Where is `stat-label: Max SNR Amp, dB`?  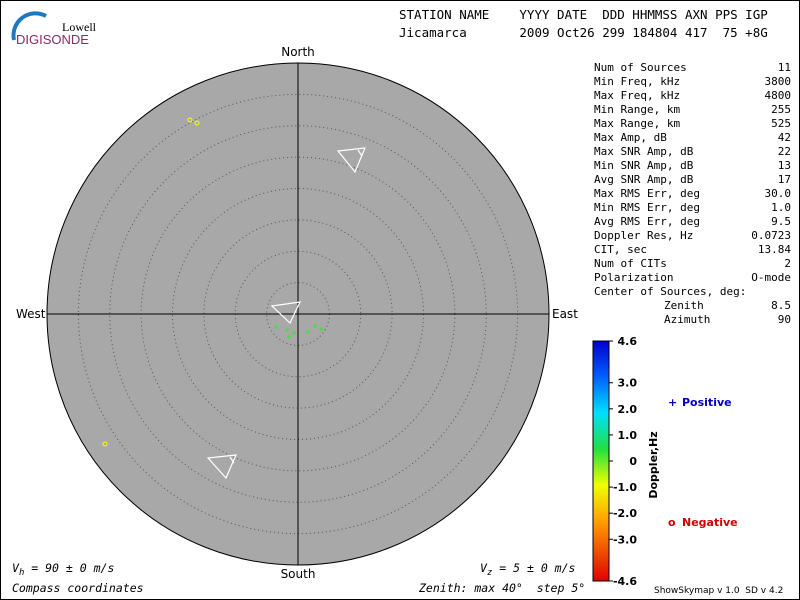
stat-label: Max SNR Amp, dB is located at coordinates (644, 151).